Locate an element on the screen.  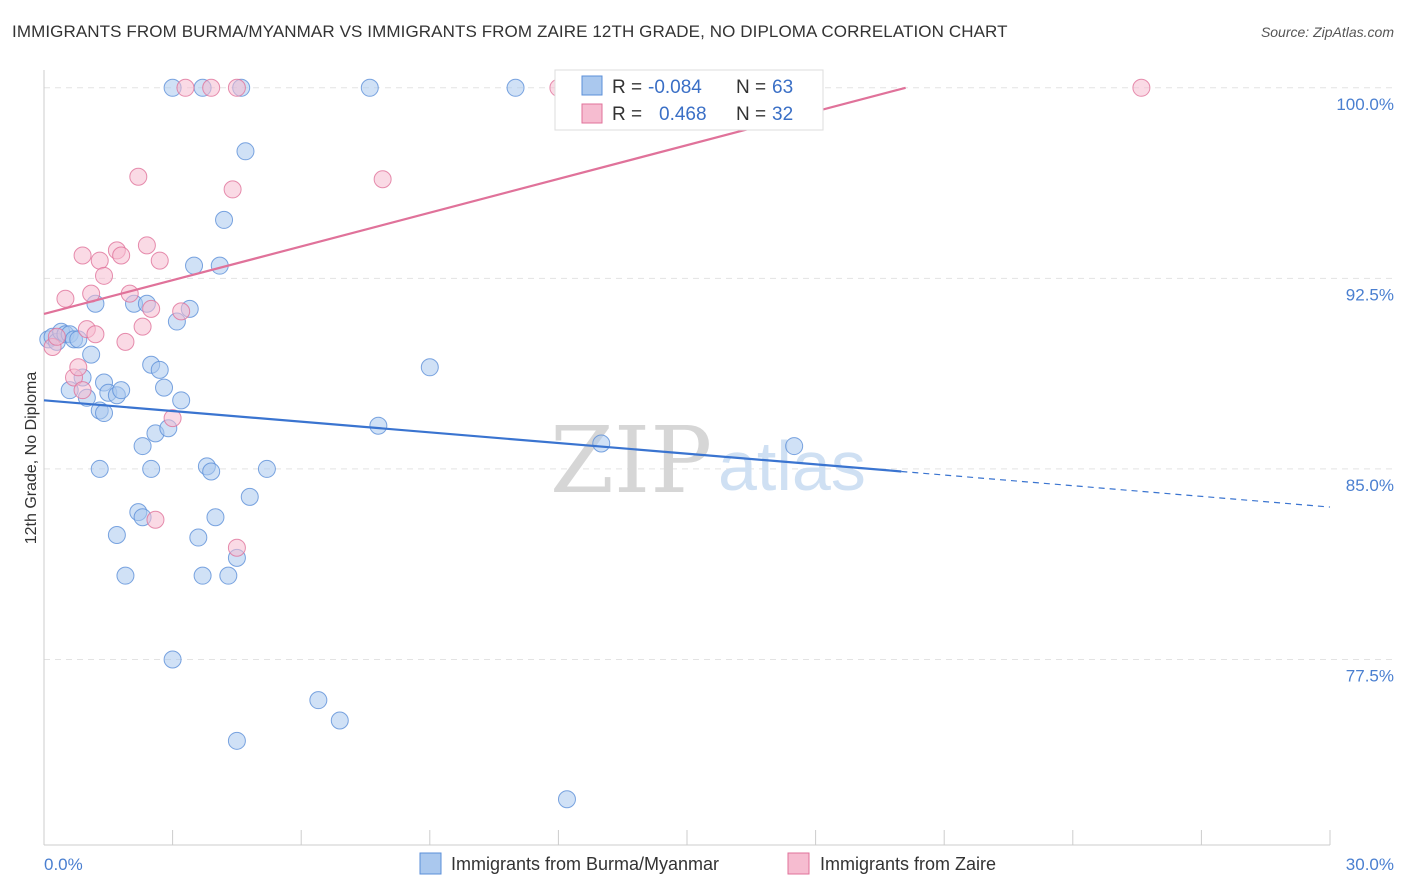
x-tick-labels: 0.0% 30.0% is located at coordinates (719, 864).